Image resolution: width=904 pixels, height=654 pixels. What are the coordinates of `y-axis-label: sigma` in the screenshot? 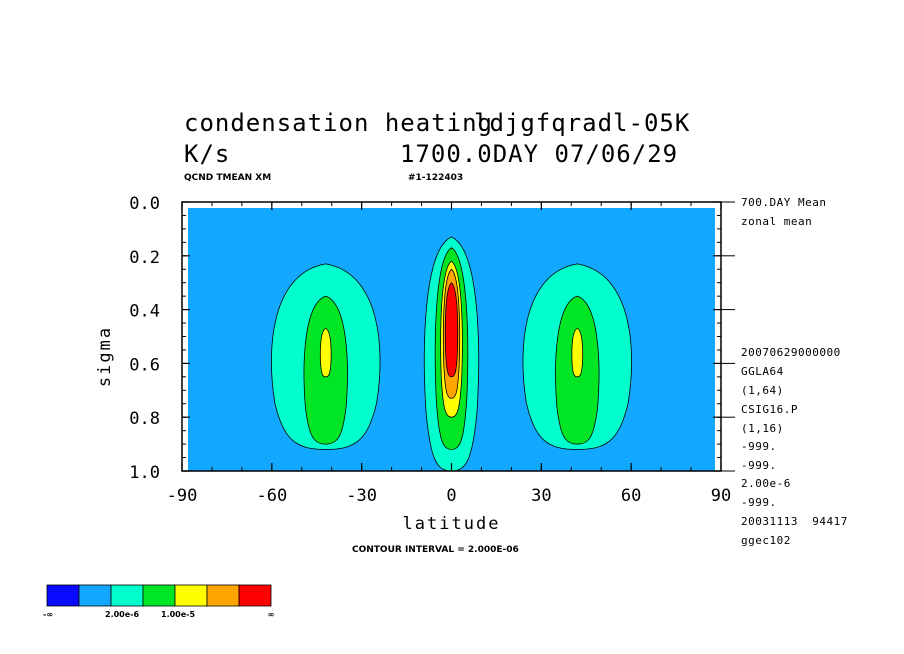 It's located at (105, 356).